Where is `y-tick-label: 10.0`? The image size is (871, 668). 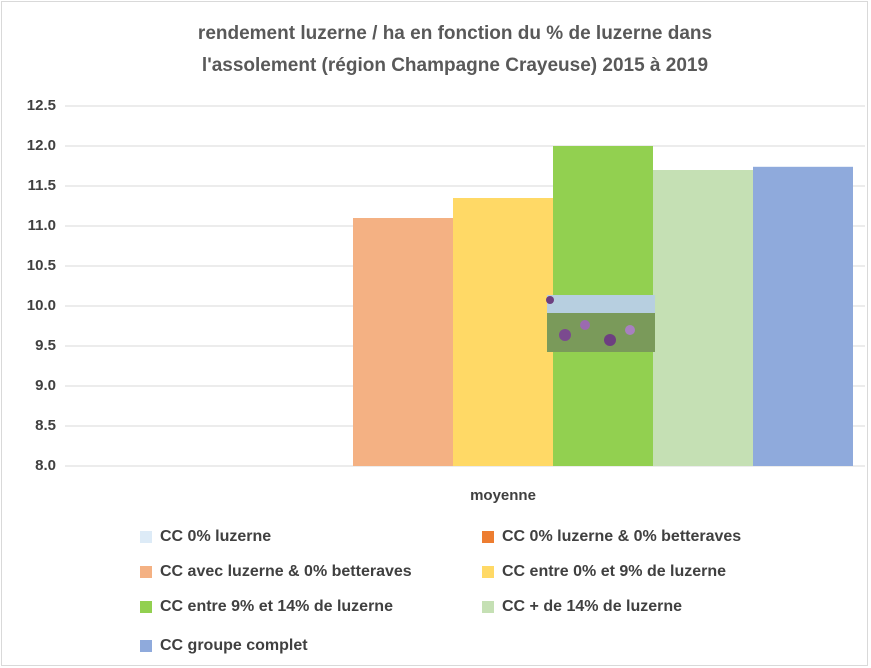
y-tick-label: 10.0 is located at coordinates (41, 305).